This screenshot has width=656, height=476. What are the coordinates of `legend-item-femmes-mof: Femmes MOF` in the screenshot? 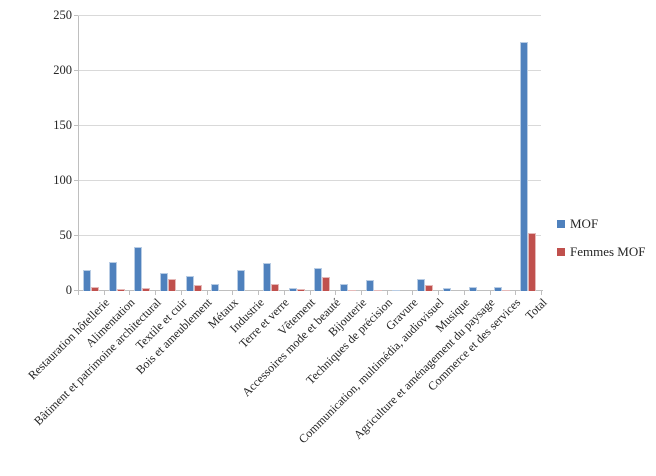 It's located at (601, 252).